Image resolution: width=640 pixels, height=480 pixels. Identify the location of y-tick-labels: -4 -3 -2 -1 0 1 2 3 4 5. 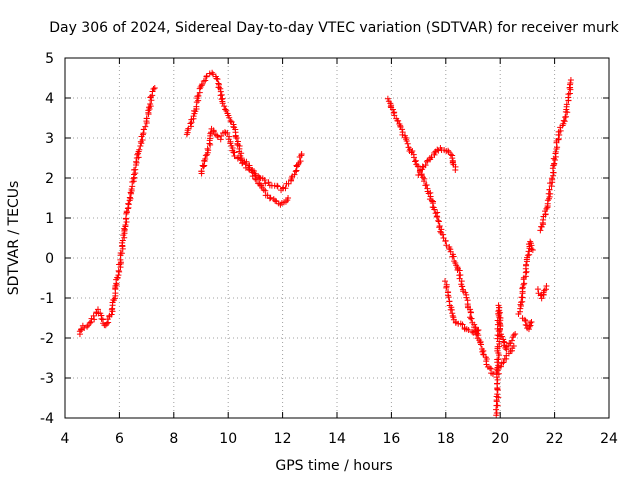
(47, 239).